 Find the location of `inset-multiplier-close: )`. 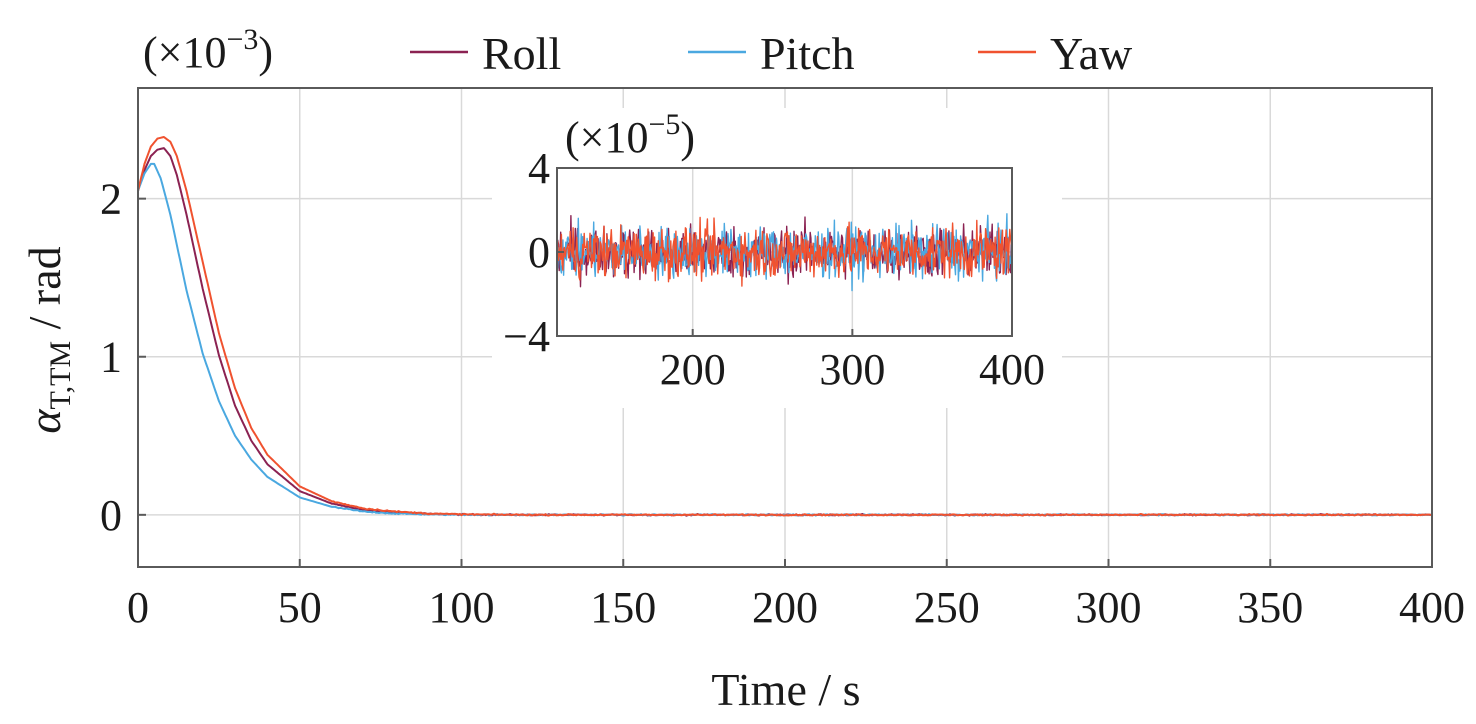

inset-multiplier-close: ) is located at coordinates (687, 137).